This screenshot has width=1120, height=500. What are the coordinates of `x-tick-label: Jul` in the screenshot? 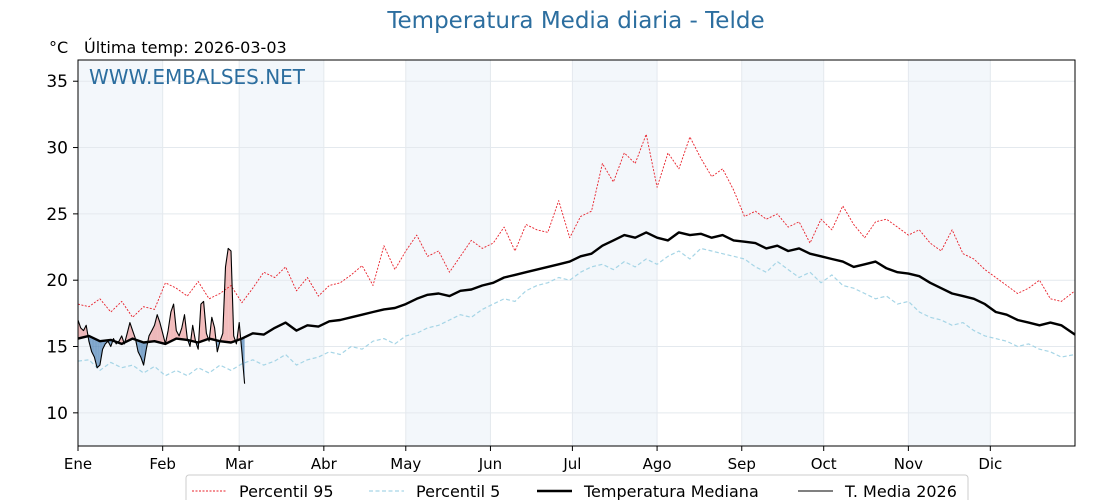 It's located at (571, 464).